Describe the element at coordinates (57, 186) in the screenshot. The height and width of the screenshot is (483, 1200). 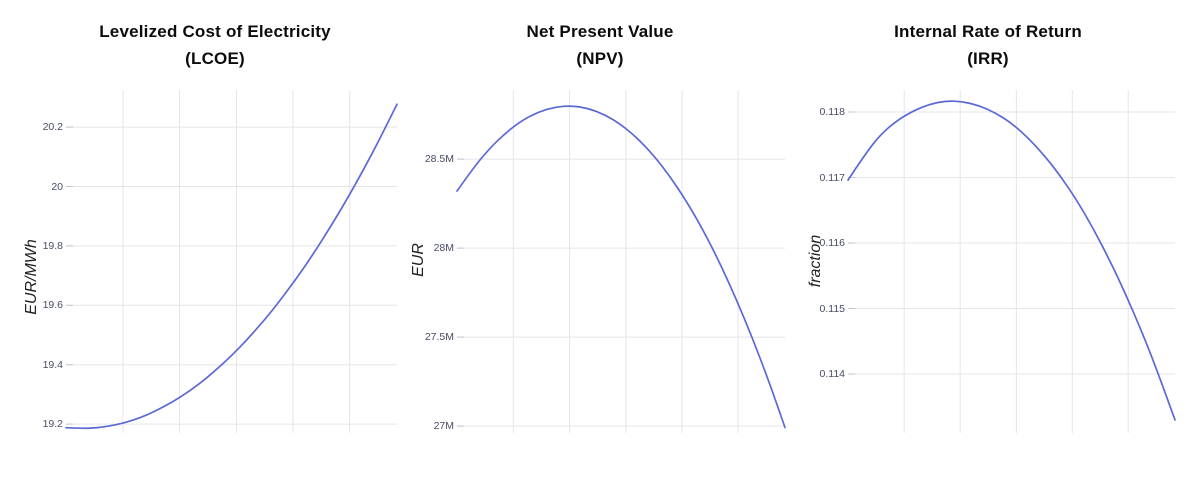
I see `y-tick-label: 20` at that location.